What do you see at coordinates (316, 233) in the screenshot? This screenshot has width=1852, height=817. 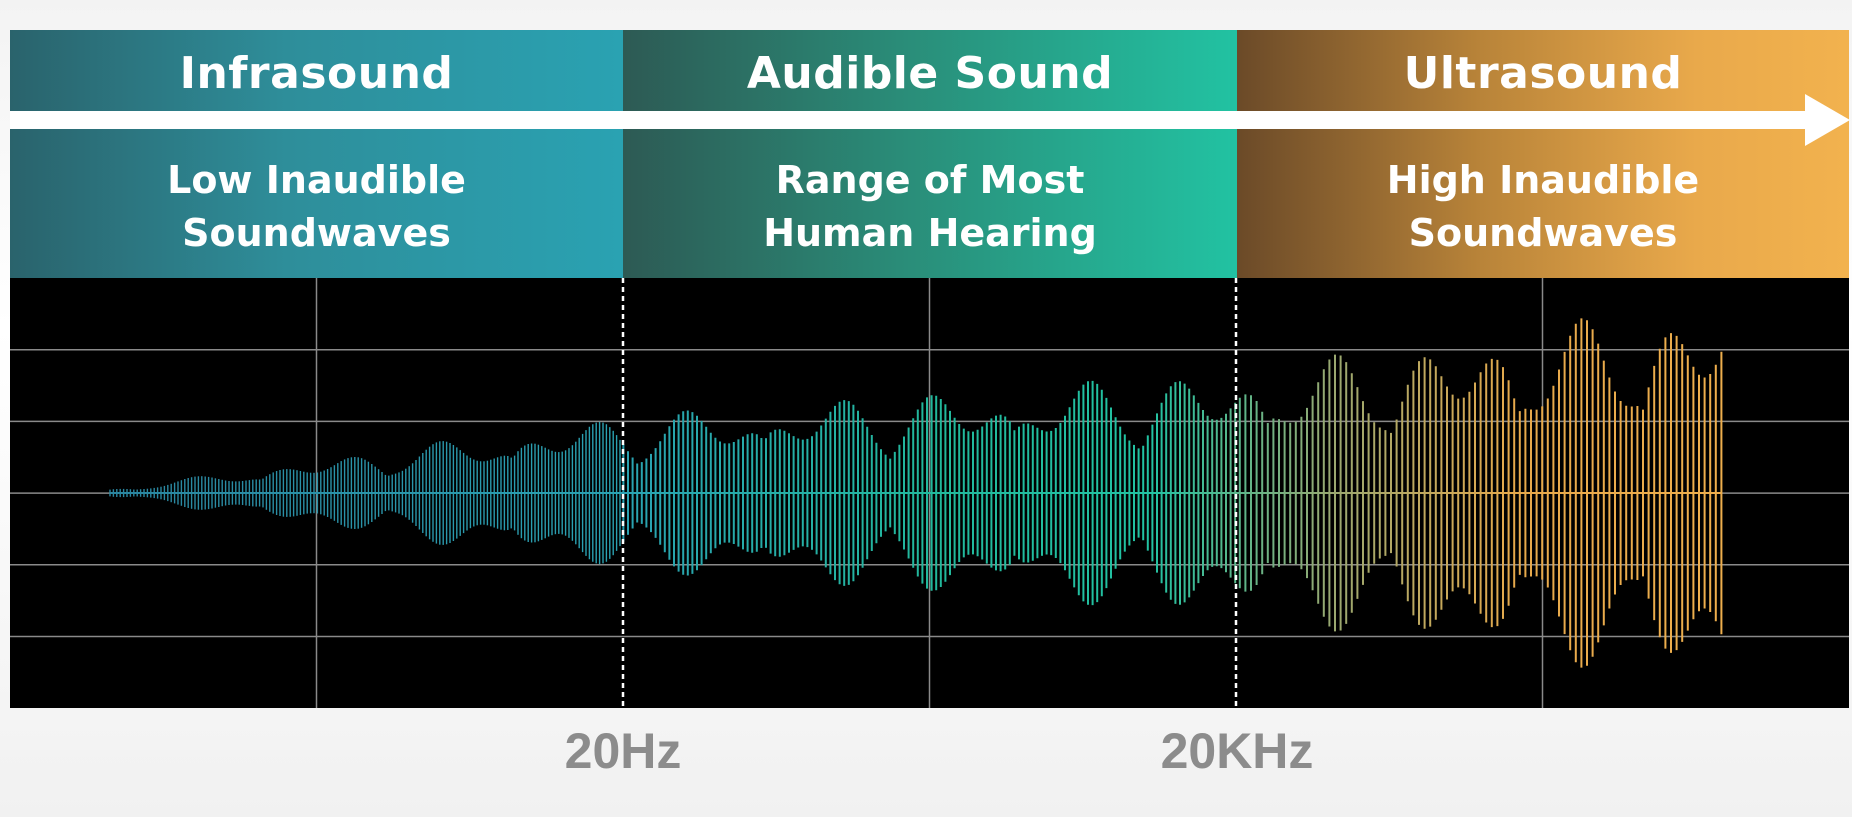 I see `infrasound-description-line-2: Soundwaves` at bounding box center [316, 233].